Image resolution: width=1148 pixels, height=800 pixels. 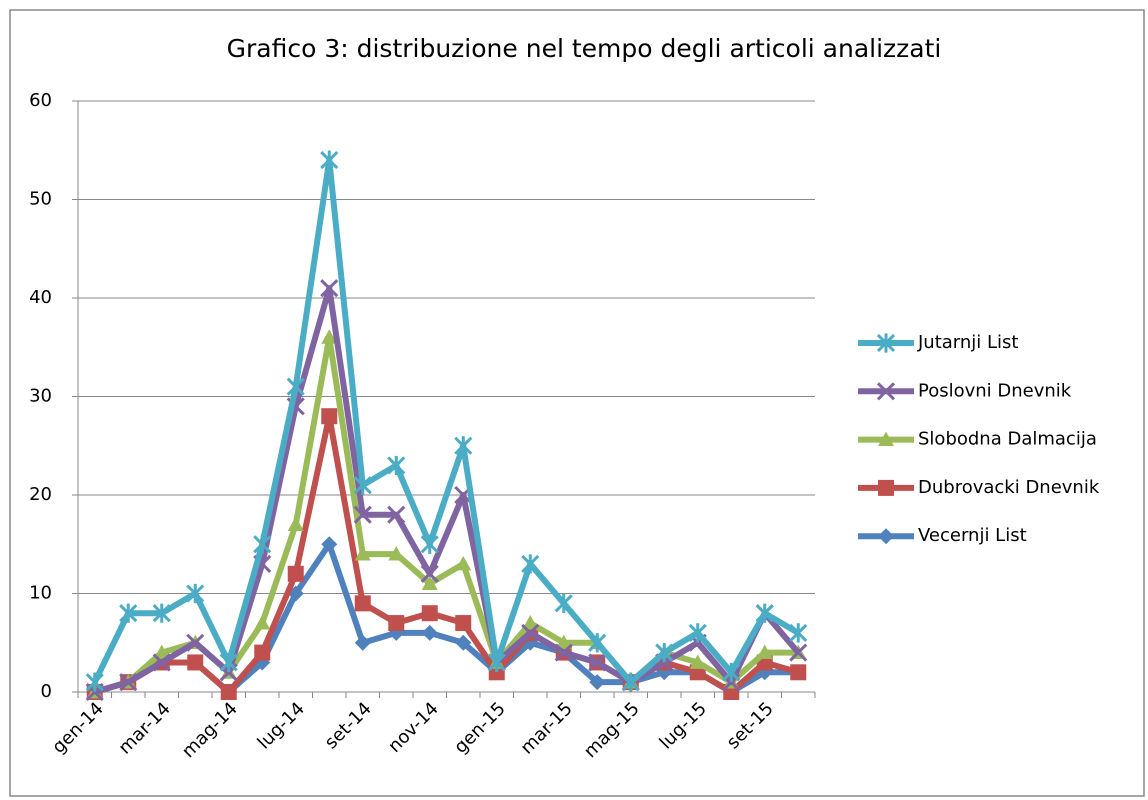 I want to click on y-tick-label: 50, so click(x=40, y=199).